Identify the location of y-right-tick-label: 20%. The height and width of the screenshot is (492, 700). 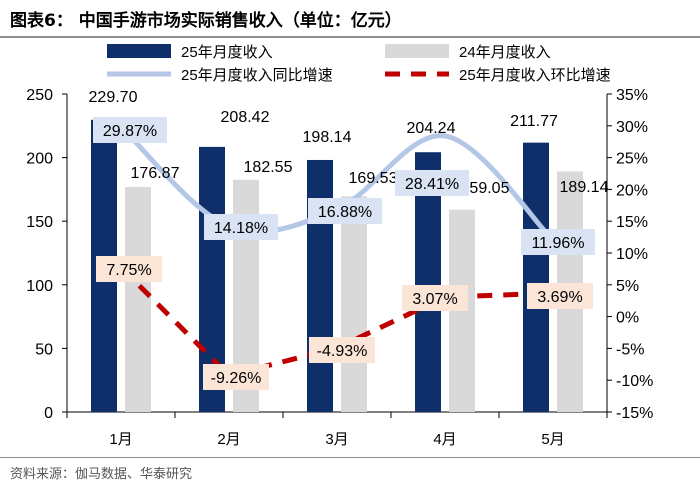
(632, 190).